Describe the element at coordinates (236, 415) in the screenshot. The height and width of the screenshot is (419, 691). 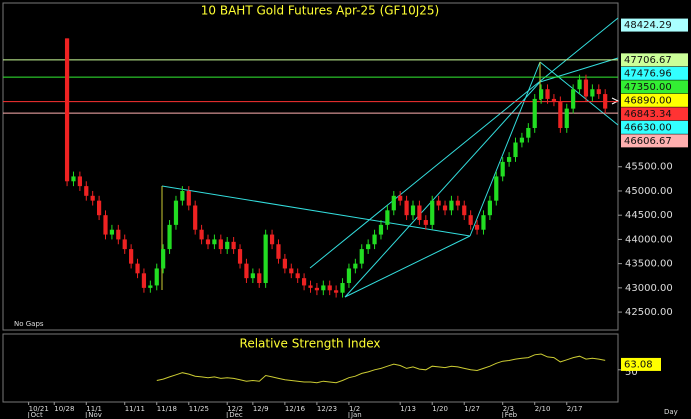
I see `month-label: Dec` at that location.